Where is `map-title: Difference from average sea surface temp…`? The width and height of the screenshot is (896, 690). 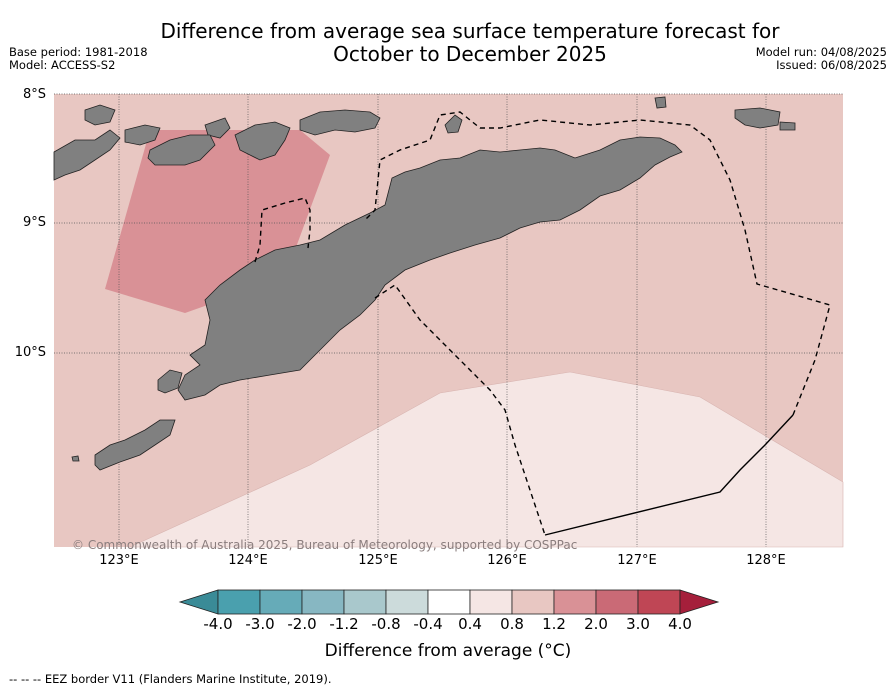
map-title: Difference from average sea surface temp… is located at coordinates (470, 43).